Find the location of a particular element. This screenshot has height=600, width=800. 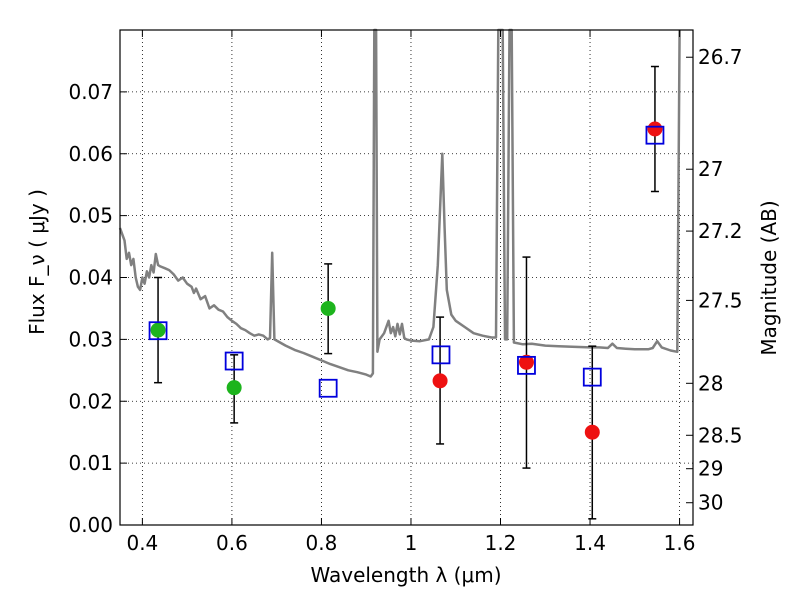

magnitude-tick-label: 27.2 is located at coordinates (720, 231).